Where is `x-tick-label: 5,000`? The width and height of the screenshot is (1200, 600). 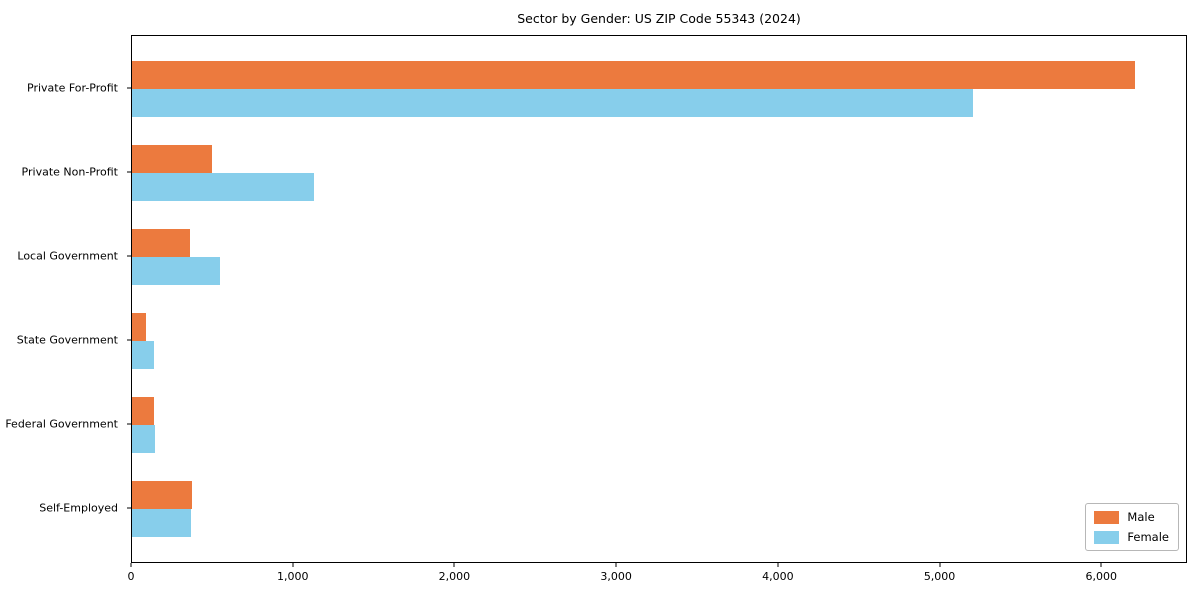
x-tick-label: 5,000 is located at coordinates (939, 576).